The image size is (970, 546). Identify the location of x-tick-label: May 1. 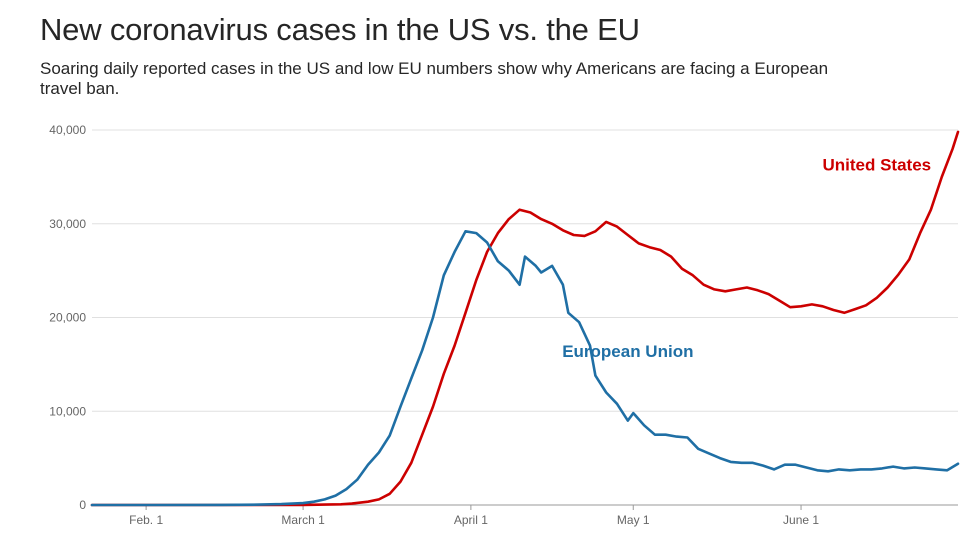
(633, 520).